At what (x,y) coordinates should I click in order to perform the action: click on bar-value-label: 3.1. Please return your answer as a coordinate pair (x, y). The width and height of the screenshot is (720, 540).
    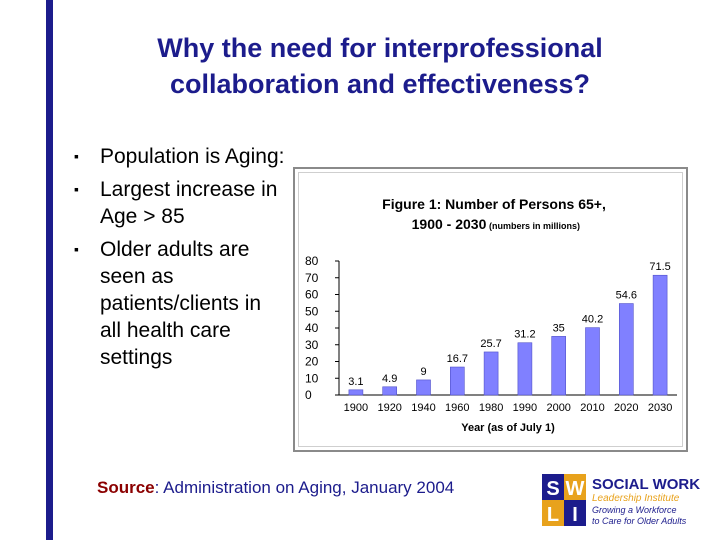
    Looking at the image, I should click on (355, 382).